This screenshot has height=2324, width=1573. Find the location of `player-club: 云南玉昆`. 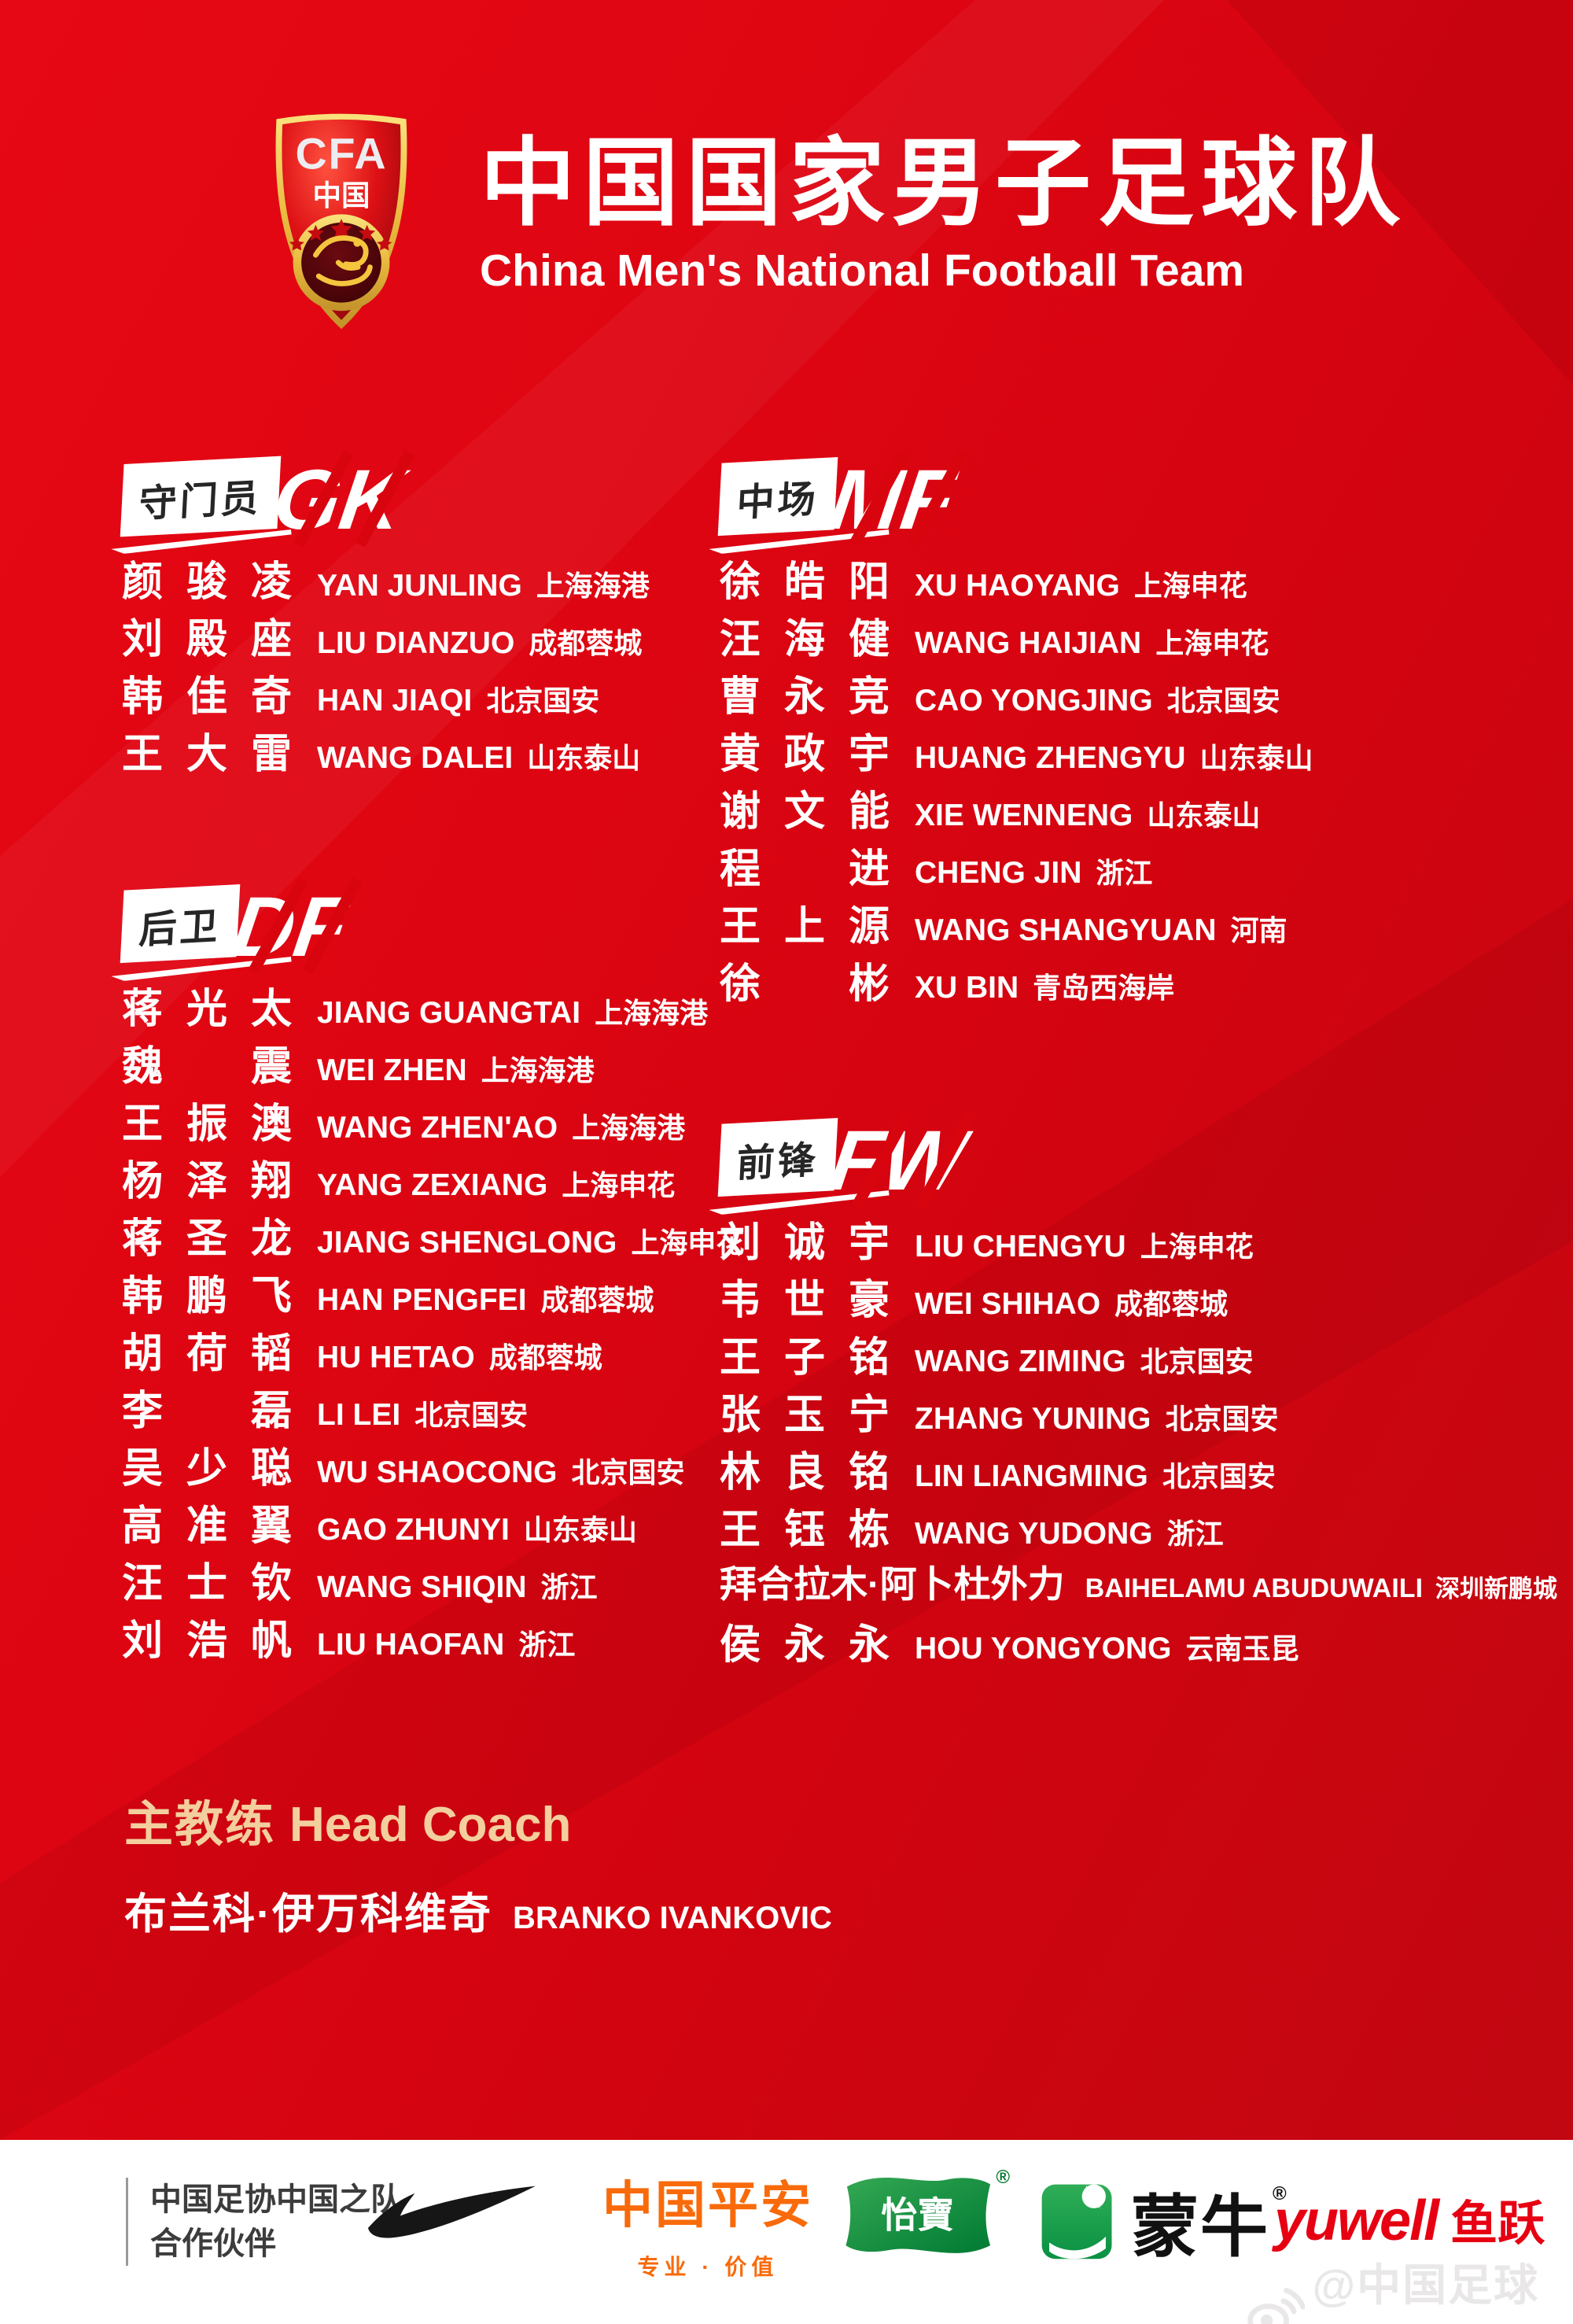

player-club: 云南玉昆 is located at coordinates (1242, 1648).